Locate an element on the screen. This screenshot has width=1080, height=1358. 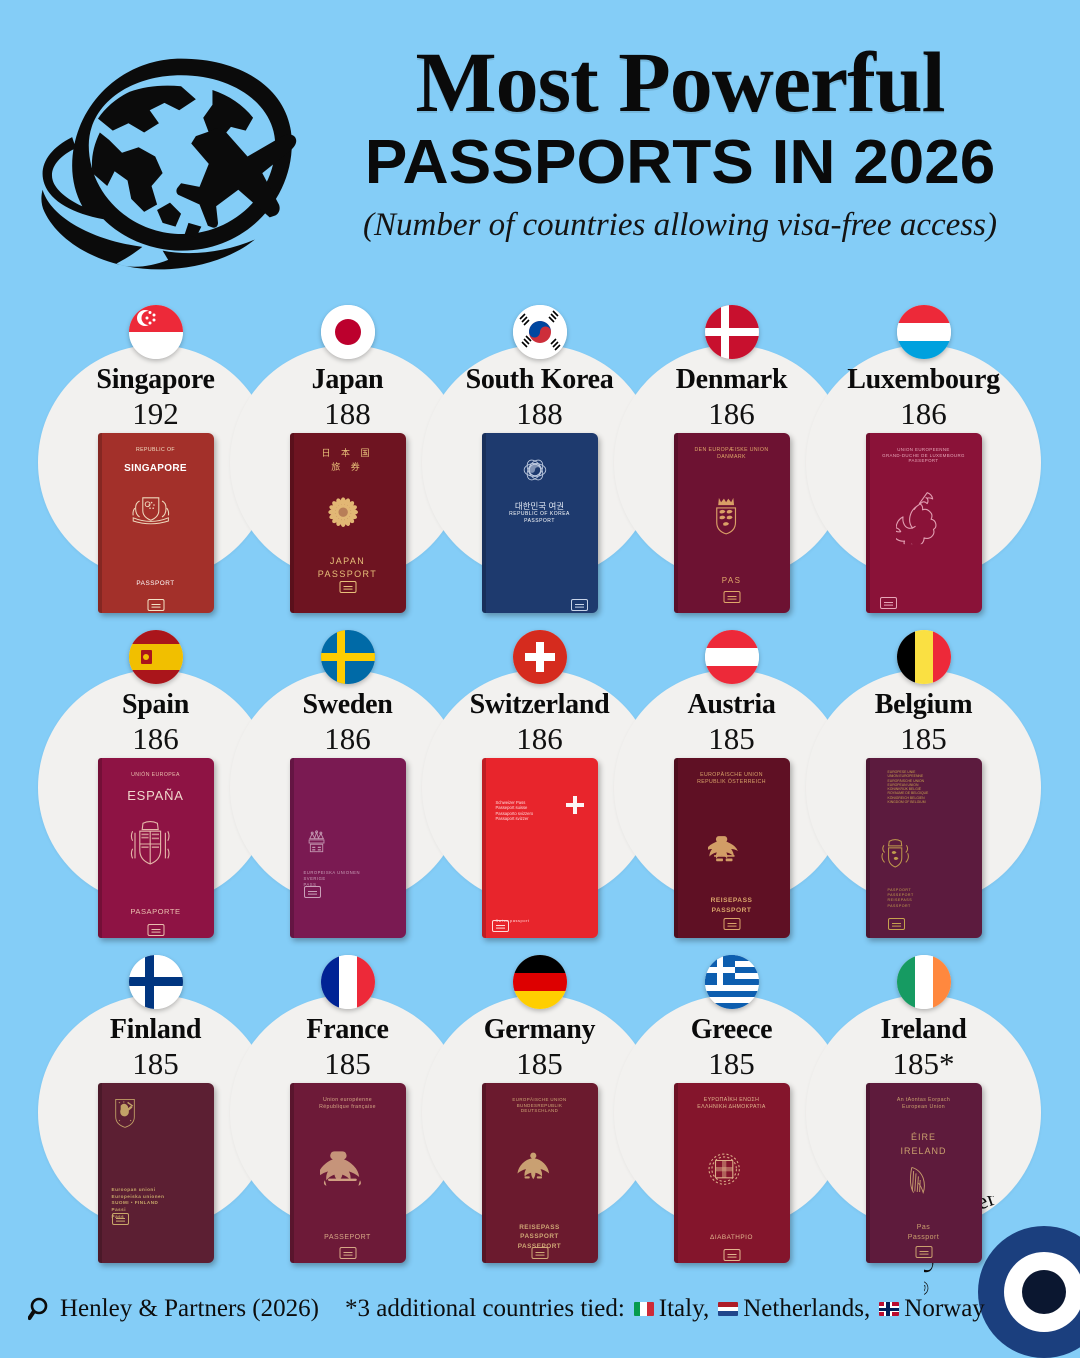
flag-norway-icon is located at coordinates (889, 1309).